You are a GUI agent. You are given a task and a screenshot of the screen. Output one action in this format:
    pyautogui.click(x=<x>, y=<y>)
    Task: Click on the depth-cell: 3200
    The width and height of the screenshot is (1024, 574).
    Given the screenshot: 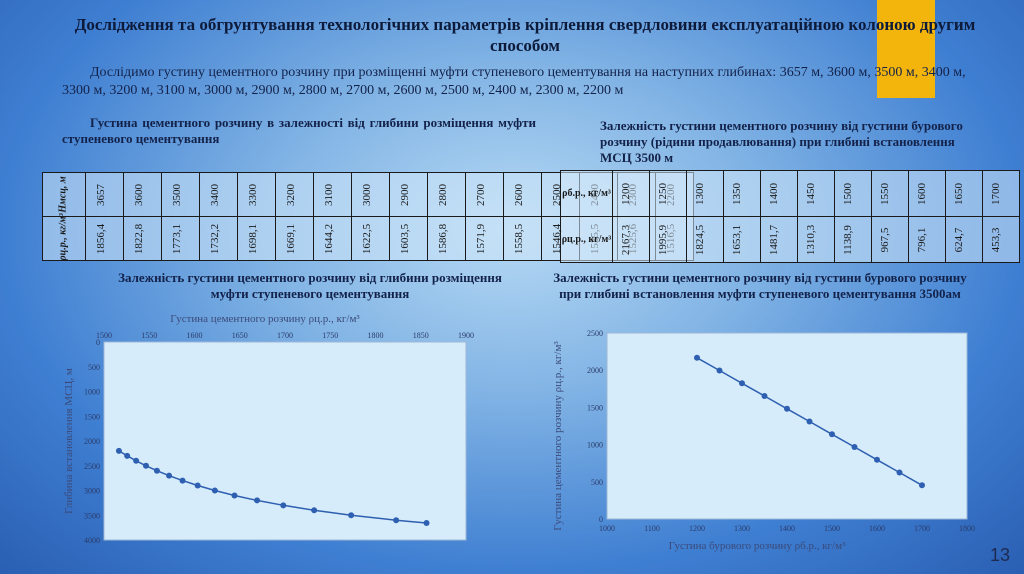 What is the action you would take?
    pyautogui.click(x=294, y=194)
    